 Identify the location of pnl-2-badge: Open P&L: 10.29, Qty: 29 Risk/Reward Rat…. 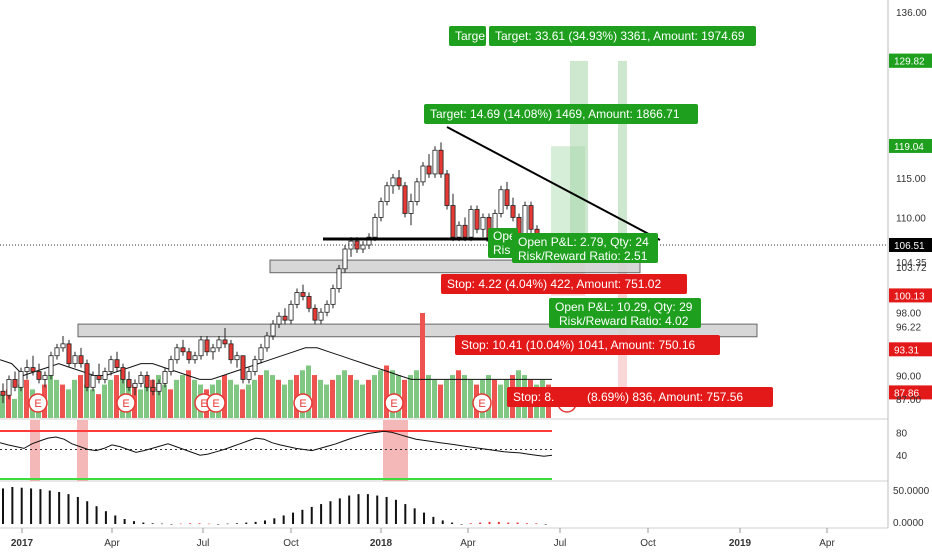
(625, 313).